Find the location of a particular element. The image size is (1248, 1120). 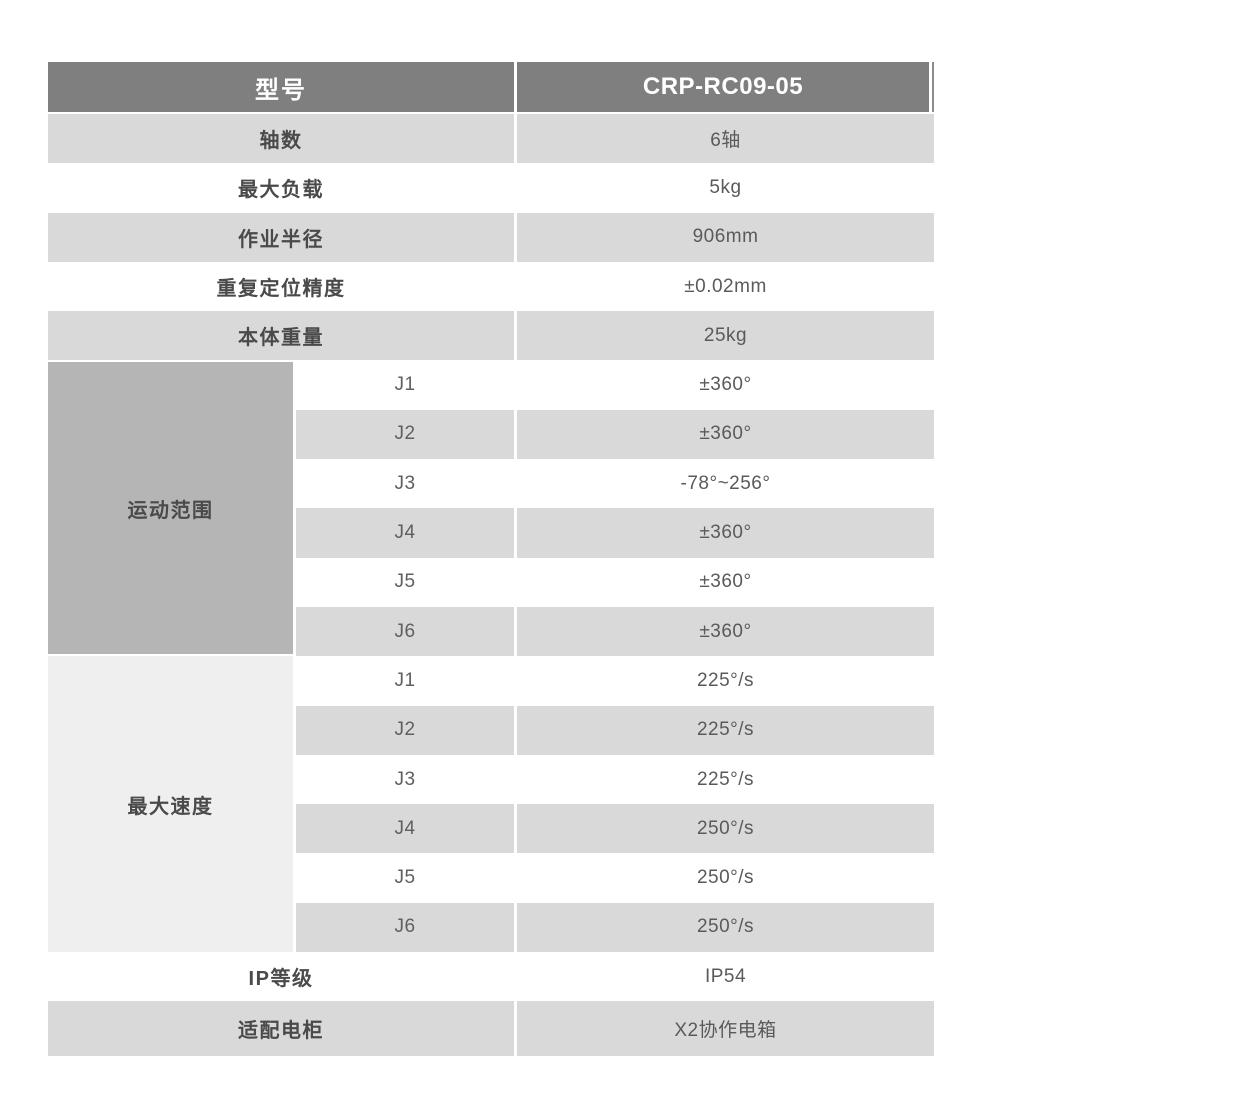

header-right-edge is located at coordinates (933, 87).